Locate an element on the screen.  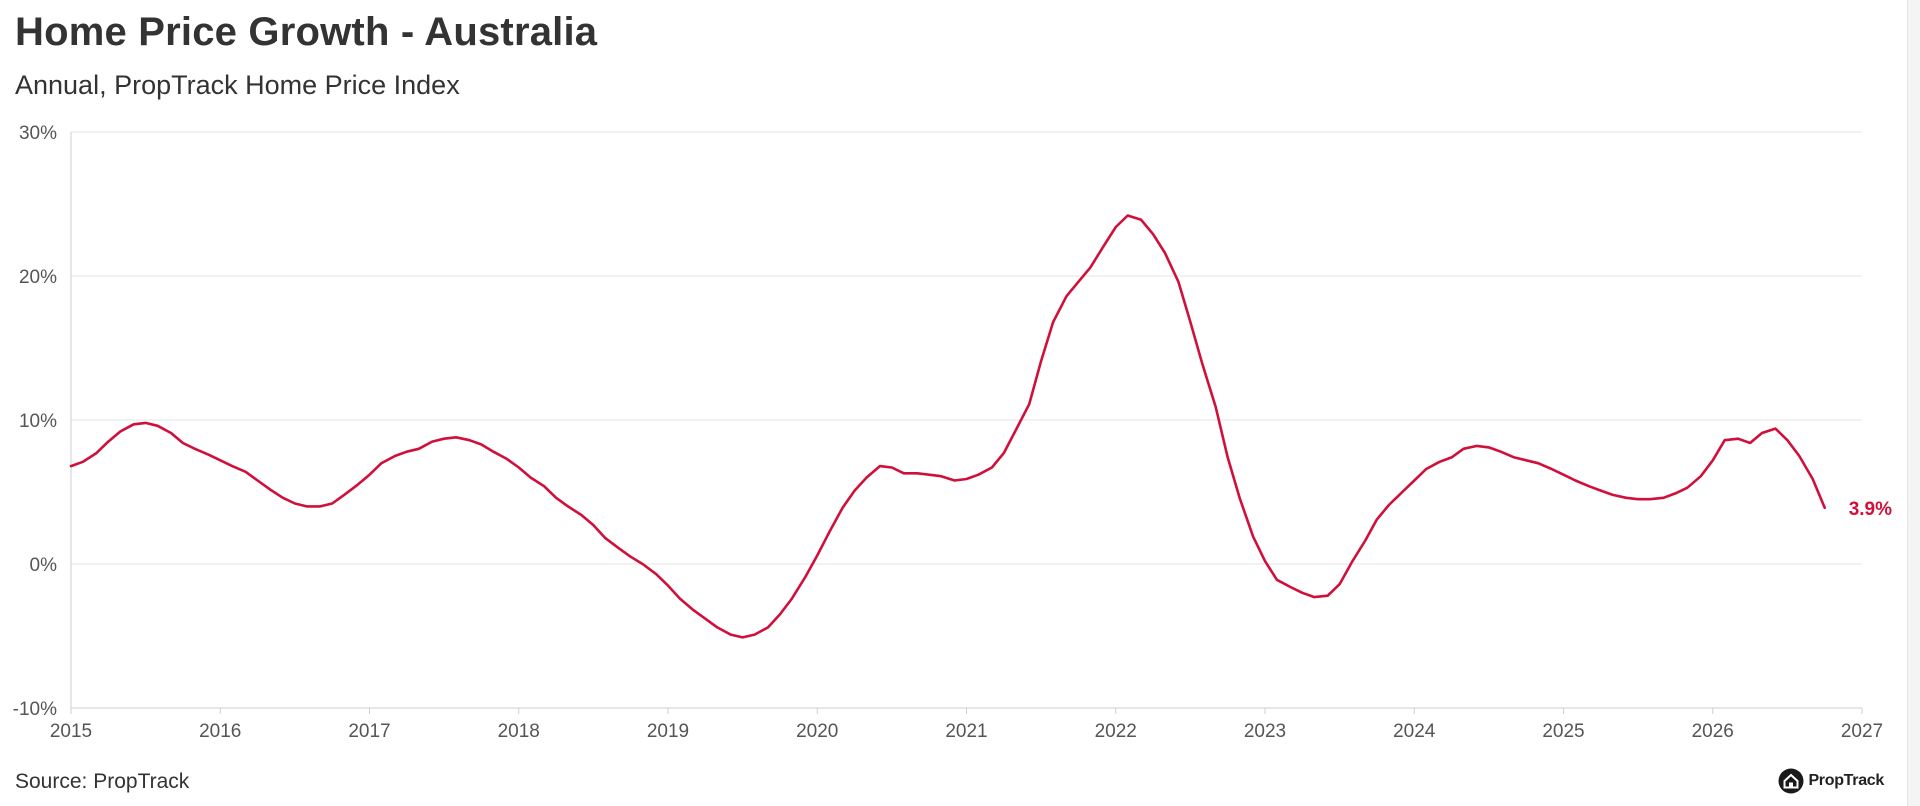
brand-name: PropTrack is located at coordinates (1846, 780).